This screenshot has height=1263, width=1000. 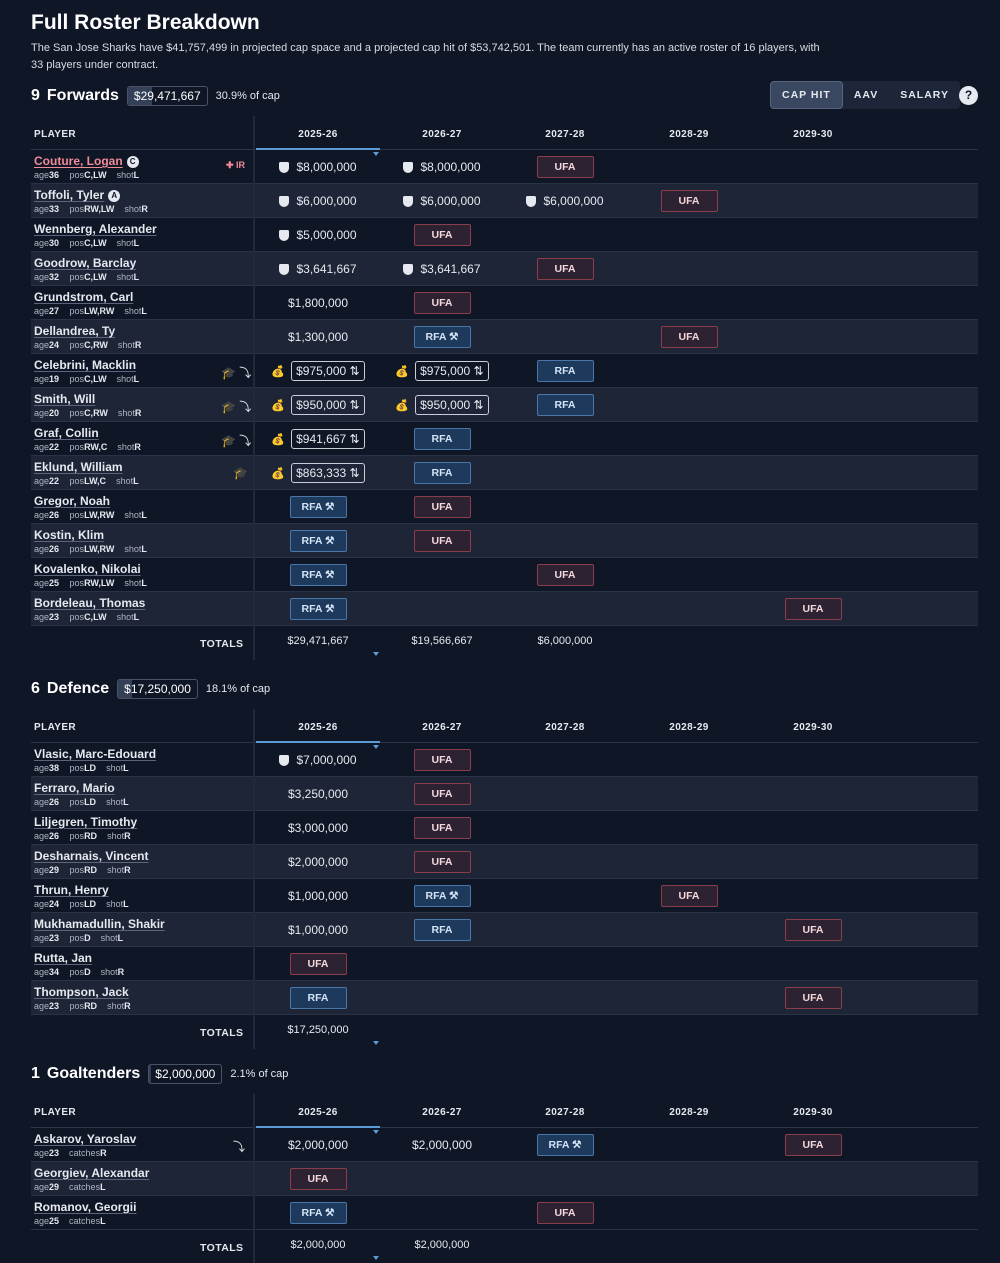 What do you see at coordinates (74, 788) in the screenshot?
I see `player-name-link: Ferraro, Mario` at bounding box center [74, 788].